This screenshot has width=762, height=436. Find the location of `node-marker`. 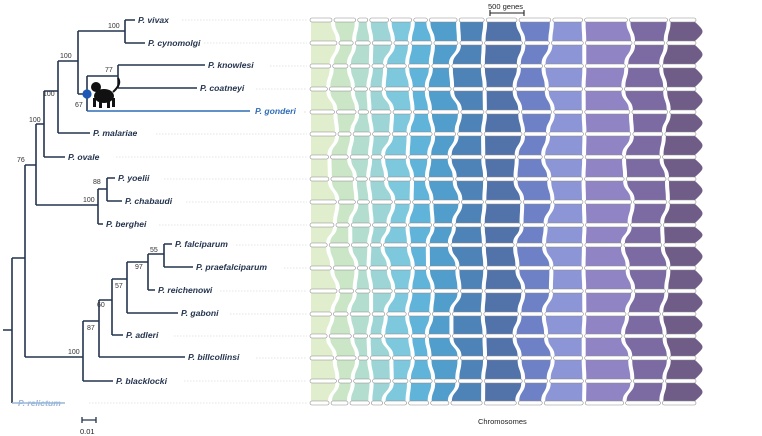

node-marker is located at coordinates (87, 94).